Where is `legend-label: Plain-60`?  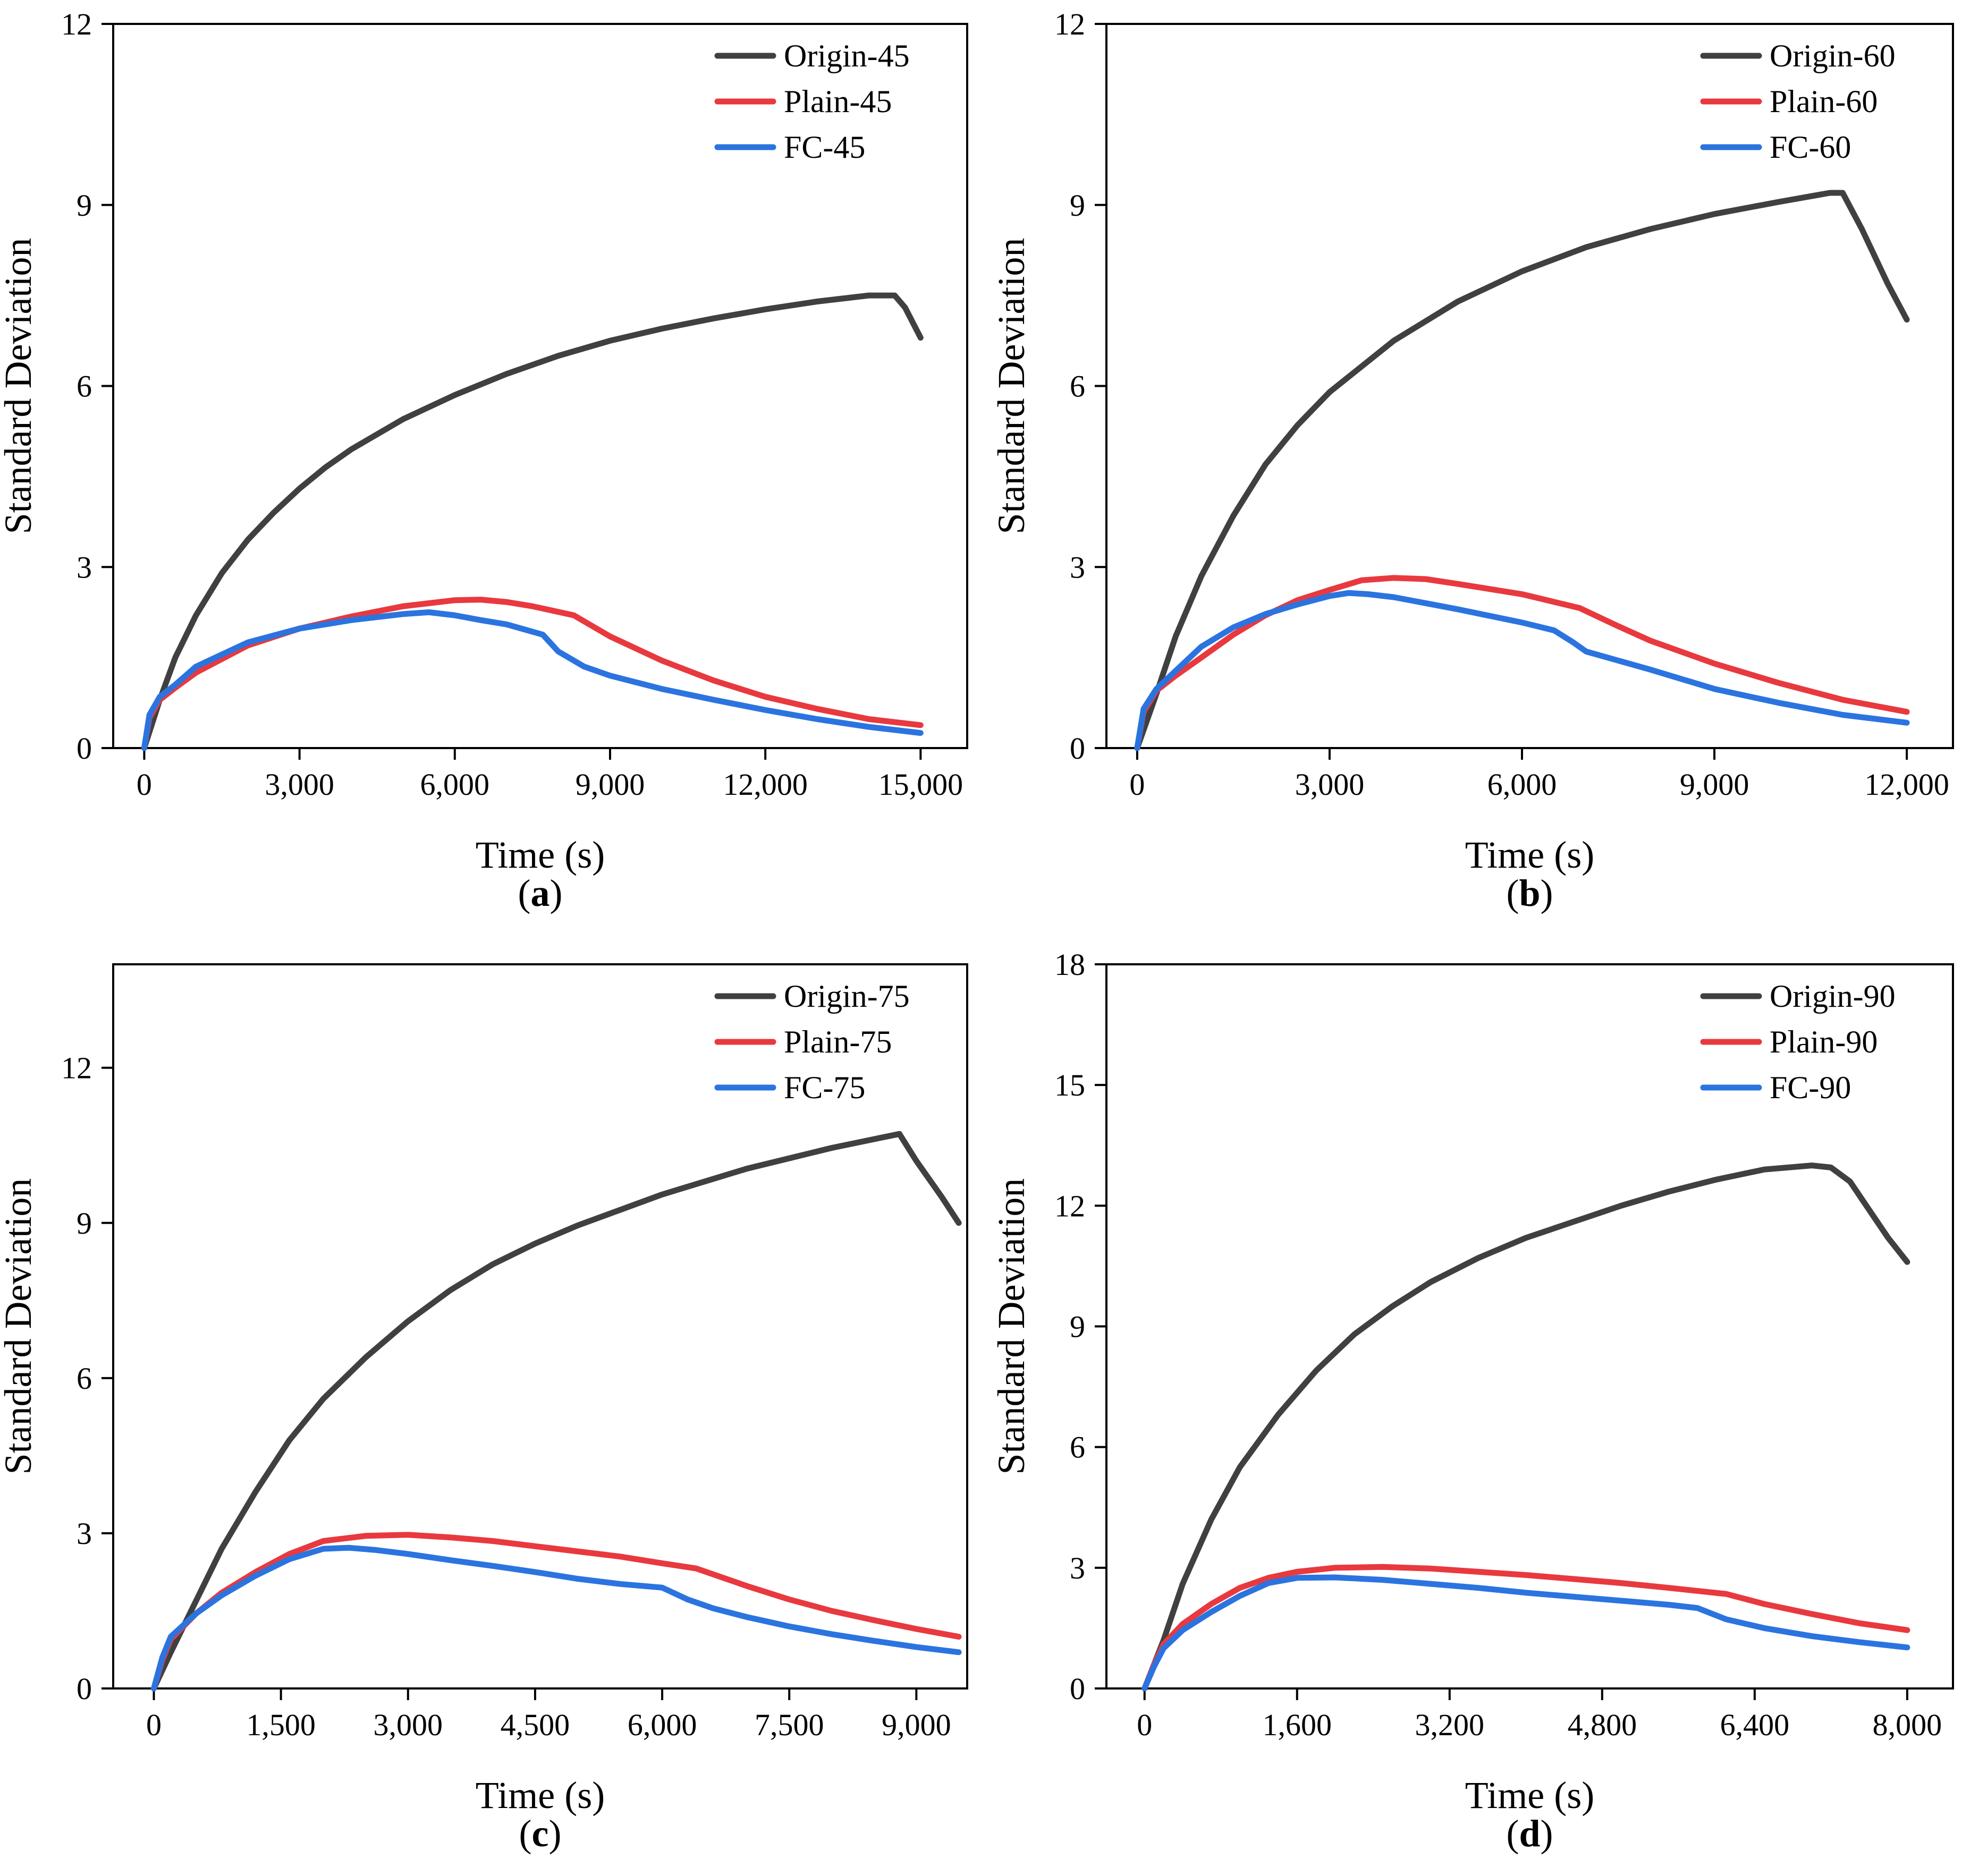 legend-label: Plain-60 is located at coordinates (1824, 101).